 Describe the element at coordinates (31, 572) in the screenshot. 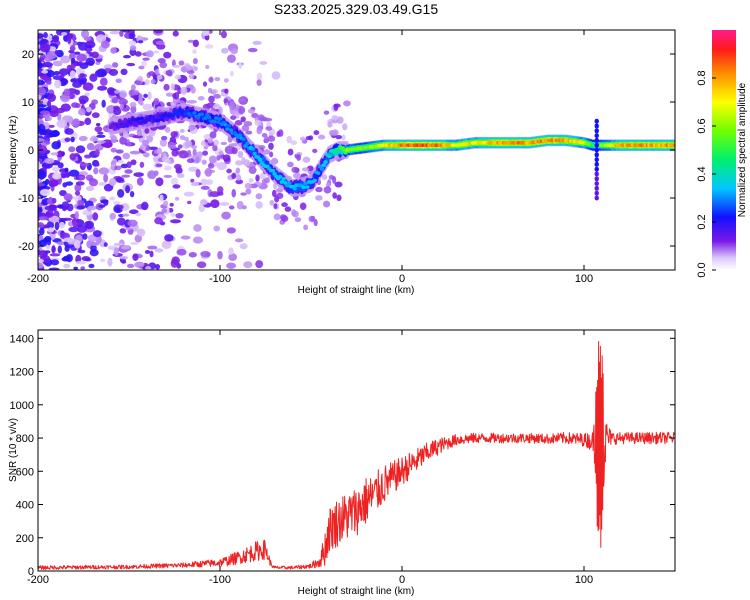

I see `snr-y-tick-label: 0` at that location.